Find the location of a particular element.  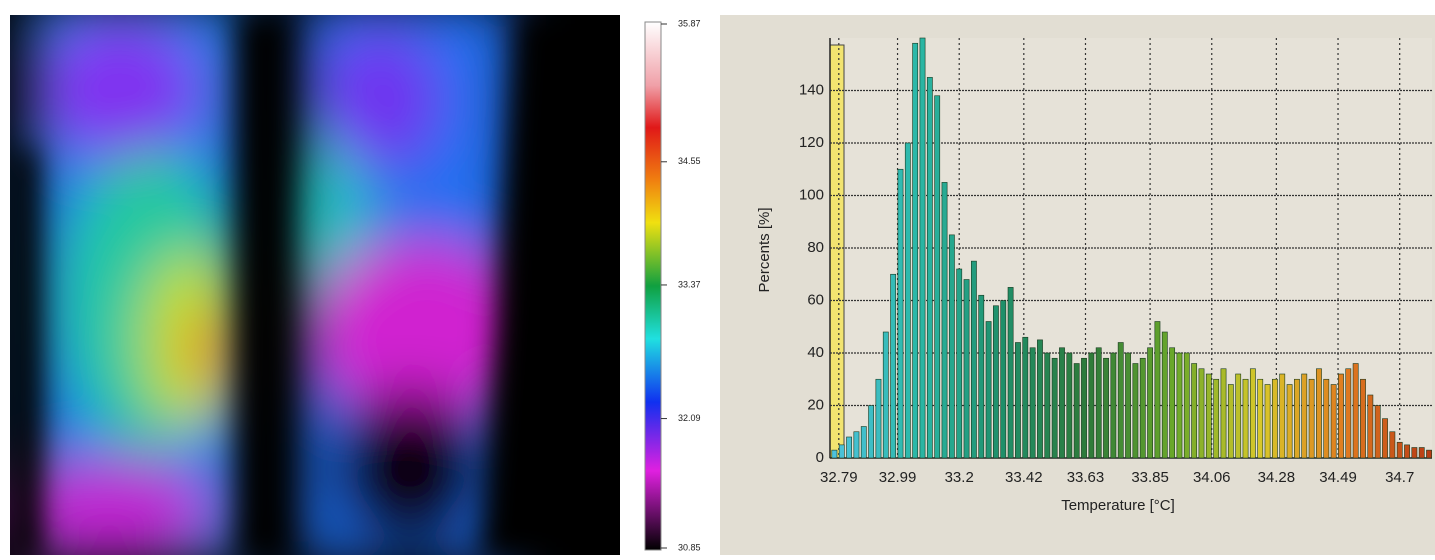

y-tick-label: 60 is located at coordinates (815, 299).